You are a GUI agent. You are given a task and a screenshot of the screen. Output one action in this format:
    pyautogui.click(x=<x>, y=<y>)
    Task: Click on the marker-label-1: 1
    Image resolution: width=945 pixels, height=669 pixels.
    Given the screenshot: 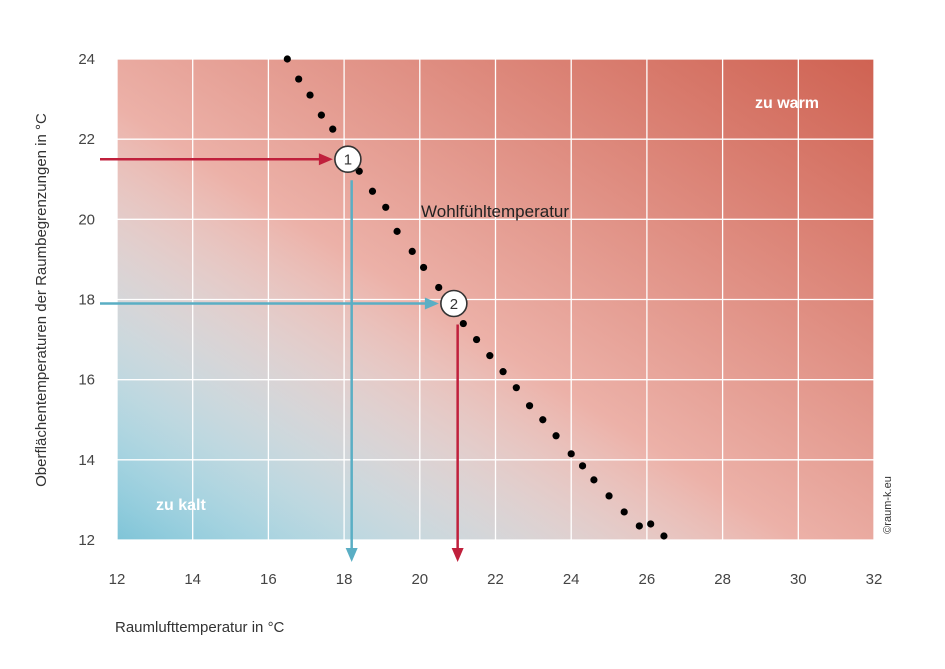 What is the action you would take?
    pyautogui.click(x=348, y=160)
    